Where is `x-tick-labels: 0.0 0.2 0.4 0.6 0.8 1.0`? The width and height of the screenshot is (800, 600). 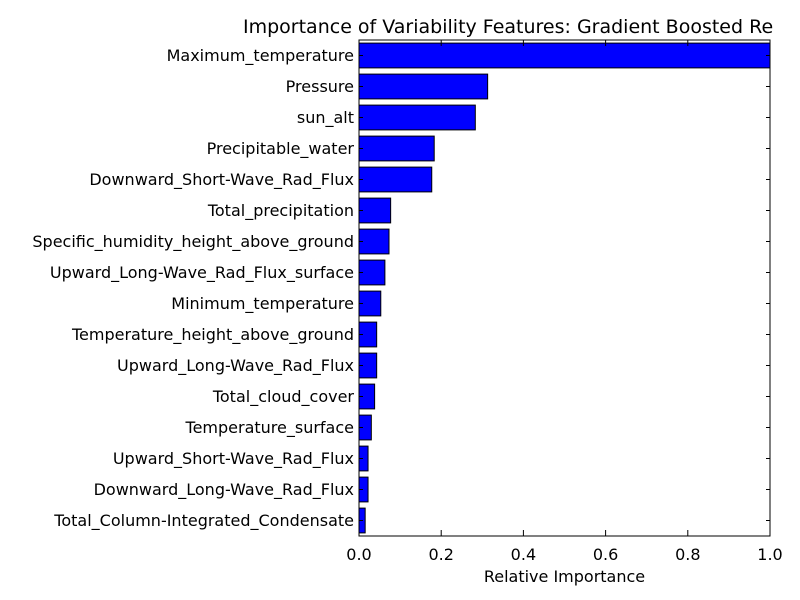
x-tick-labels: 0.0 0.2 0.4 0.6 0.8 1.0 is located at coordinates (564, 554).